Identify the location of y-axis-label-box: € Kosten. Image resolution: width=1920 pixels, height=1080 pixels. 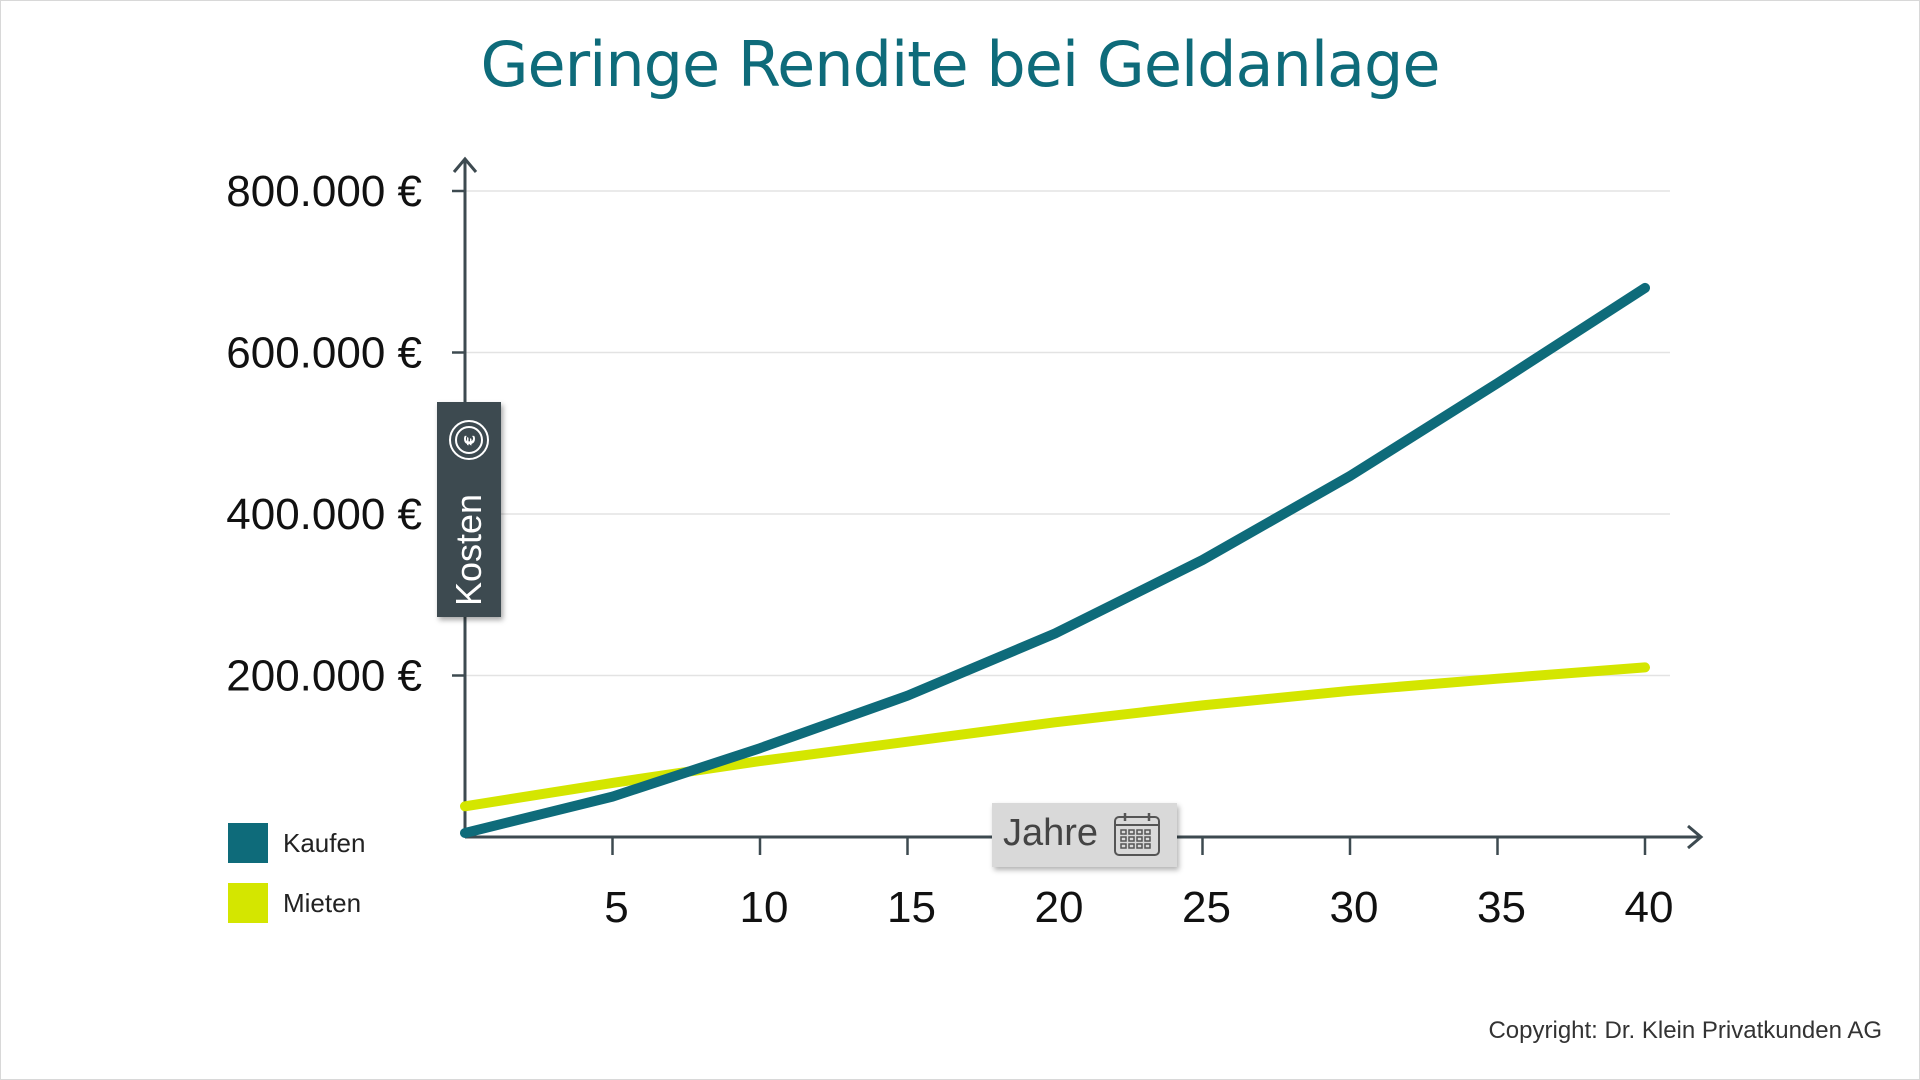
(469, 509).